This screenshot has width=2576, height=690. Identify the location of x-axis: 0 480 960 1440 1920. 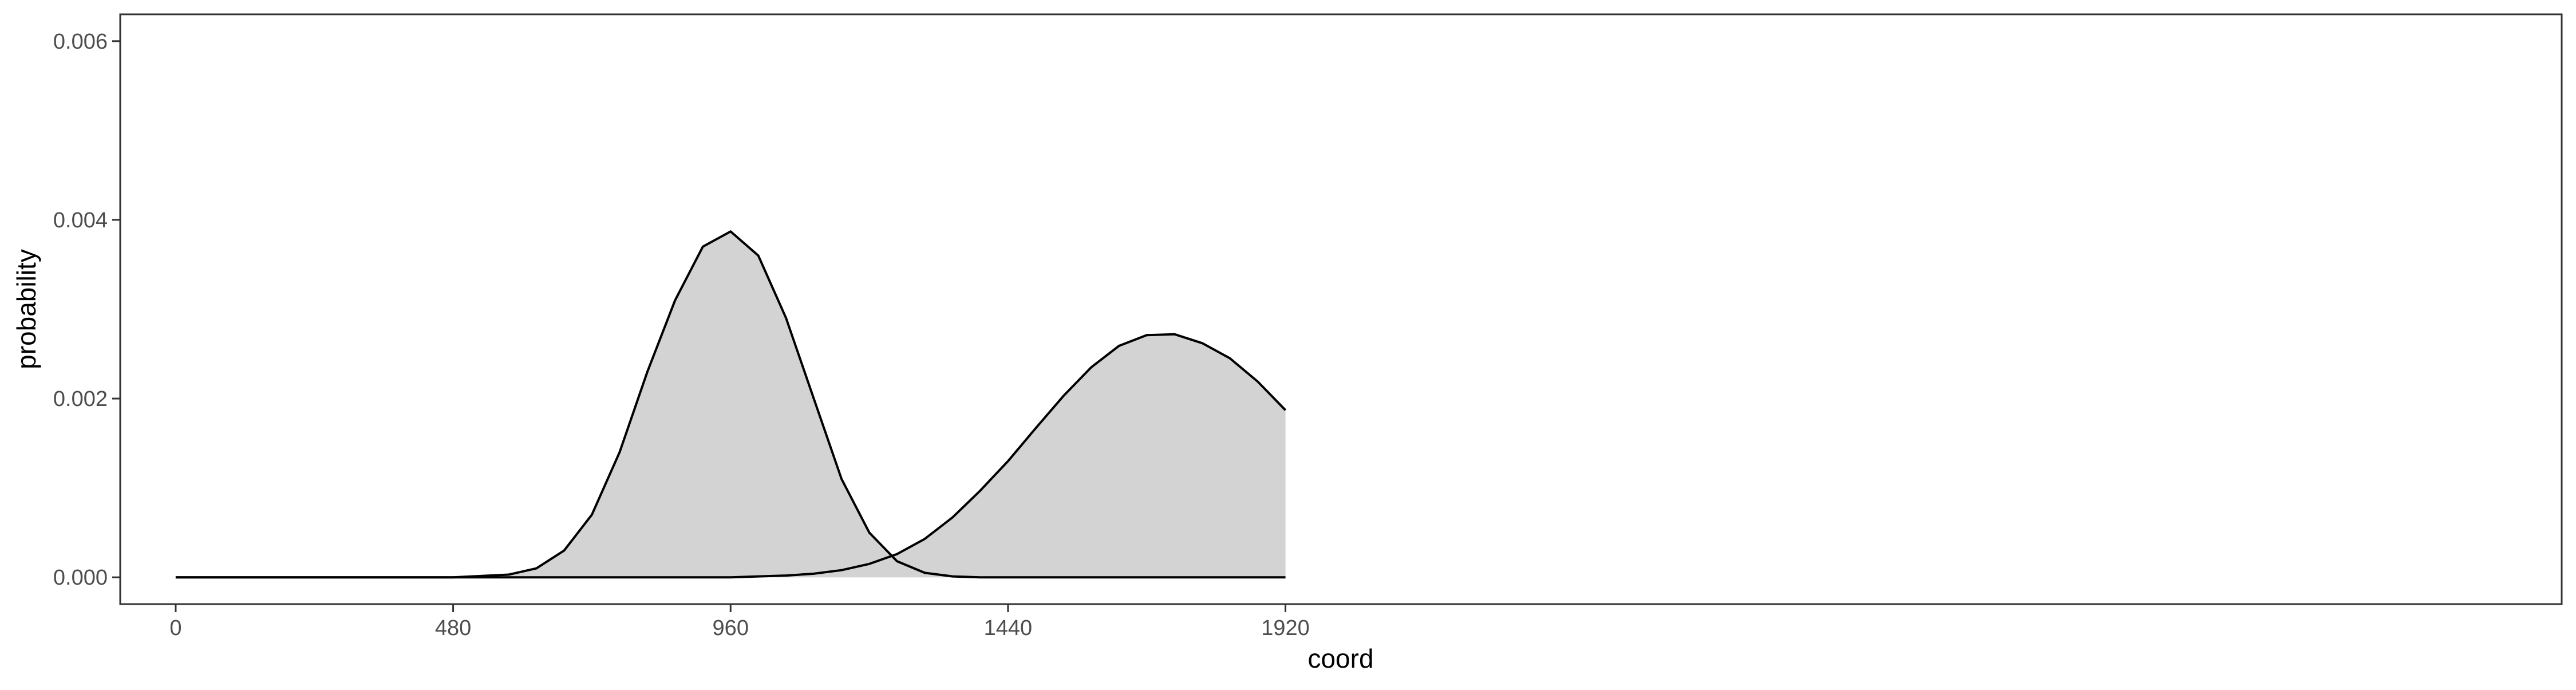
(739, 622).